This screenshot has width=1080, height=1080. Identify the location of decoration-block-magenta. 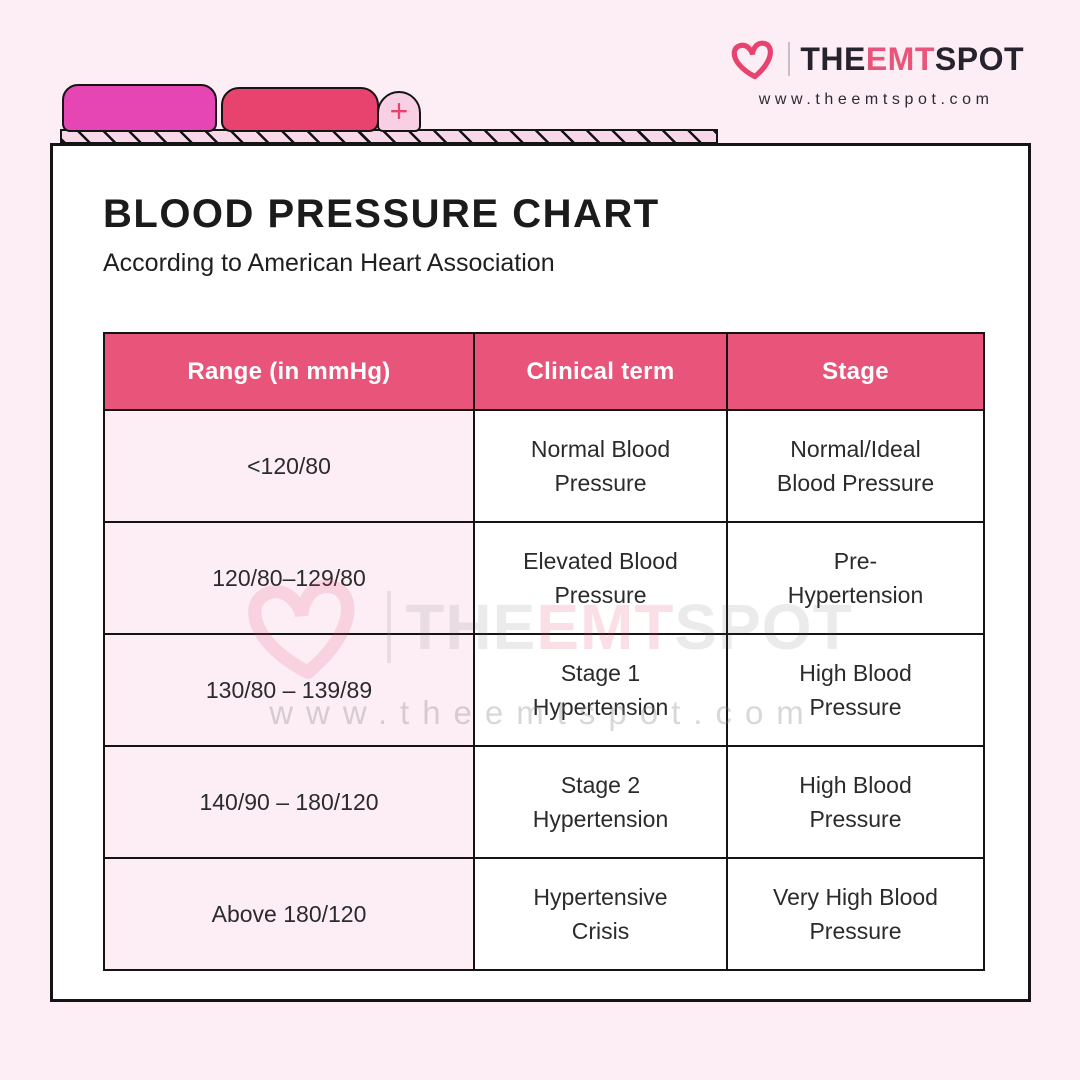
(139, 108).